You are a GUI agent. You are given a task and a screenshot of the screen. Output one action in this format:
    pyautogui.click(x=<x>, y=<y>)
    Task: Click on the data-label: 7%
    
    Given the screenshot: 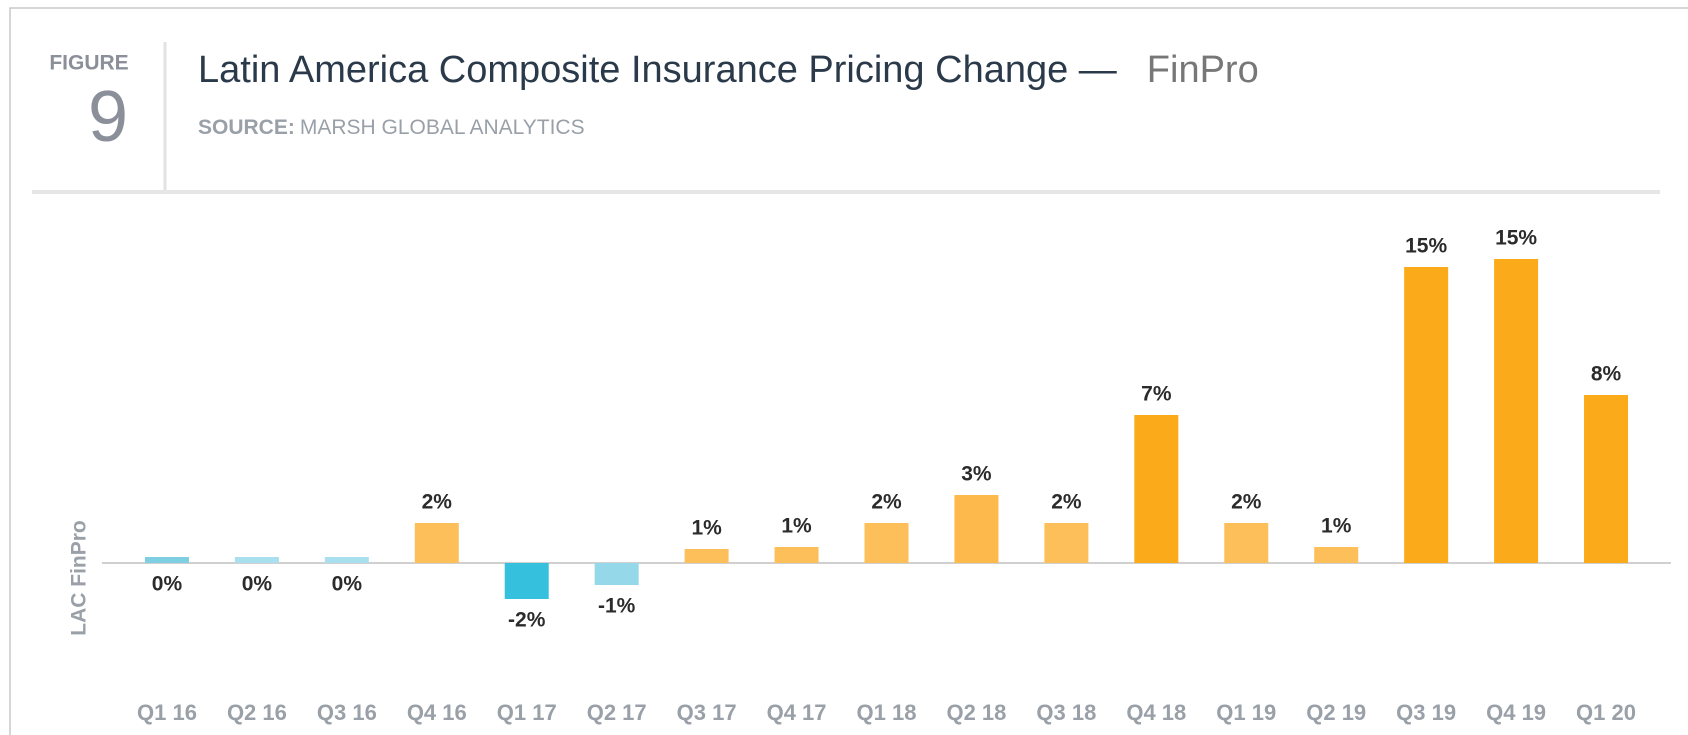 What is the action you would take?
    pyautogui.click(x=1156, y=394)
    